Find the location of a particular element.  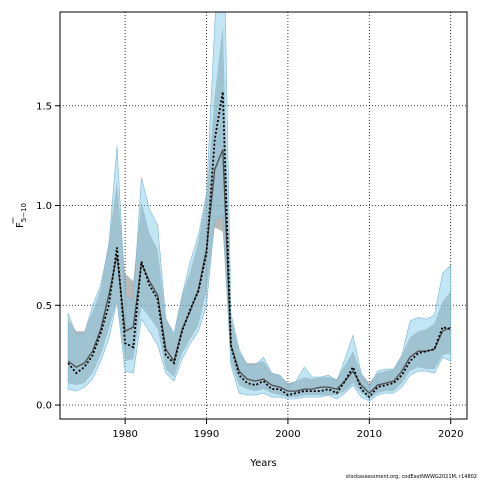

y-axis-title: F5−10 is located at coordinates (20, 215).